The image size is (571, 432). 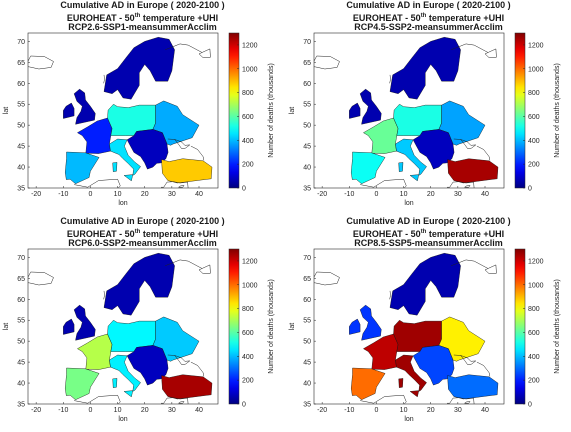 I want to click on scenario-title: RCP2.6-SSP1-meansummerAcclim, so click(x=142, y=27).